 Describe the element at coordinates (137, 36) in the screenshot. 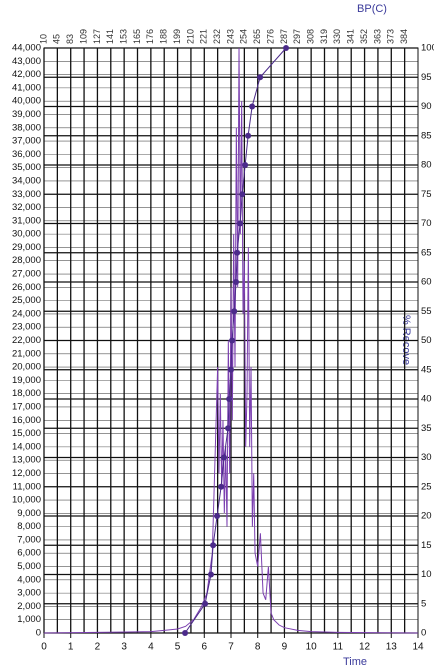

I see `x2-tick-label: 165` at that location.